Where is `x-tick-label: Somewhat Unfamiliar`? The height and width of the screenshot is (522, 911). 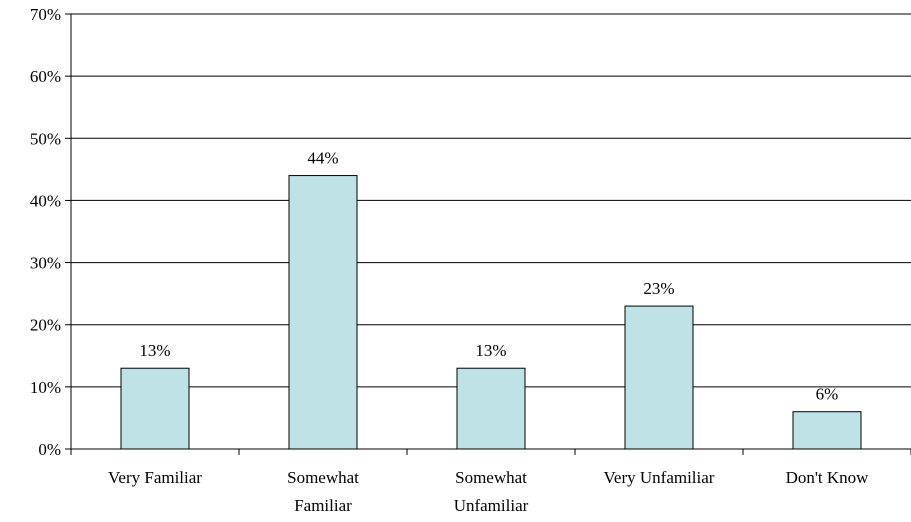
x-tick-label: Somewhat Unfamiliar is located at coordinates (491, 491).